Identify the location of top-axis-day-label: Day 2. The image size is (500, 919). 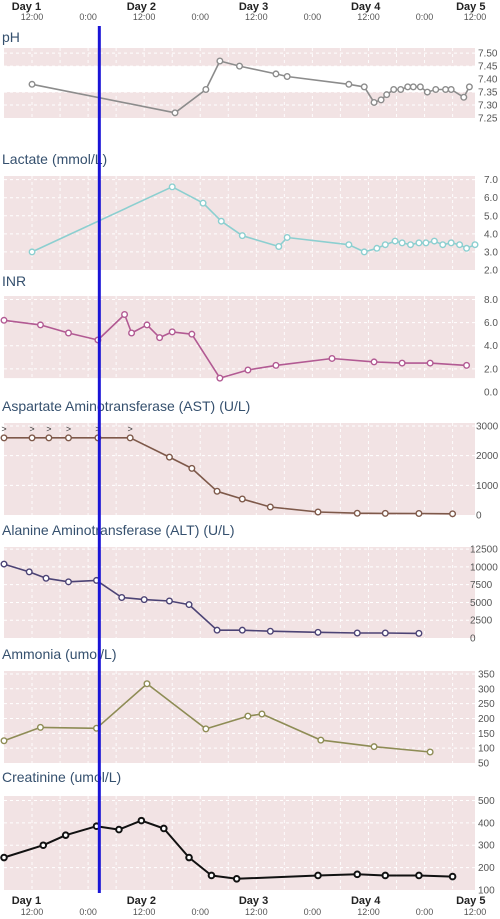
(141, 7).